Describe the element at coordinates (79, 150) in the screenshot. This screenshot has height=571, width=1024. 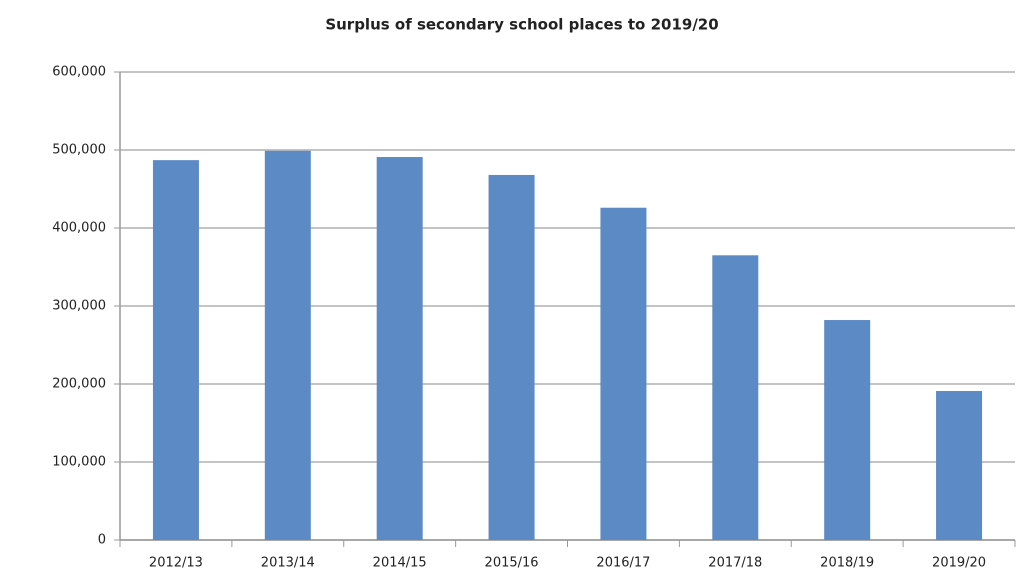
I see `y-tick-label: 500,000` at that location.